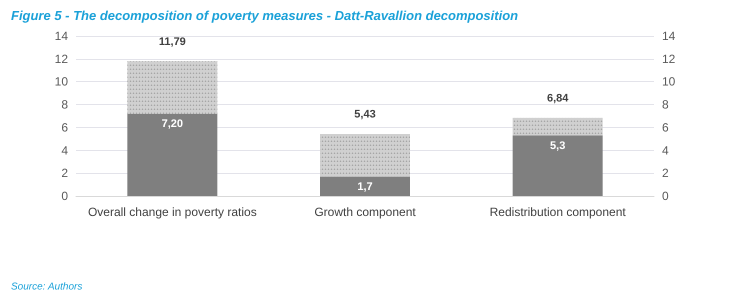 The image size is (730, 299). What do you see at coordinates (64, 127) in the screenshot?
I see `y-tick-label: 6` at bounding box center [64, 127].